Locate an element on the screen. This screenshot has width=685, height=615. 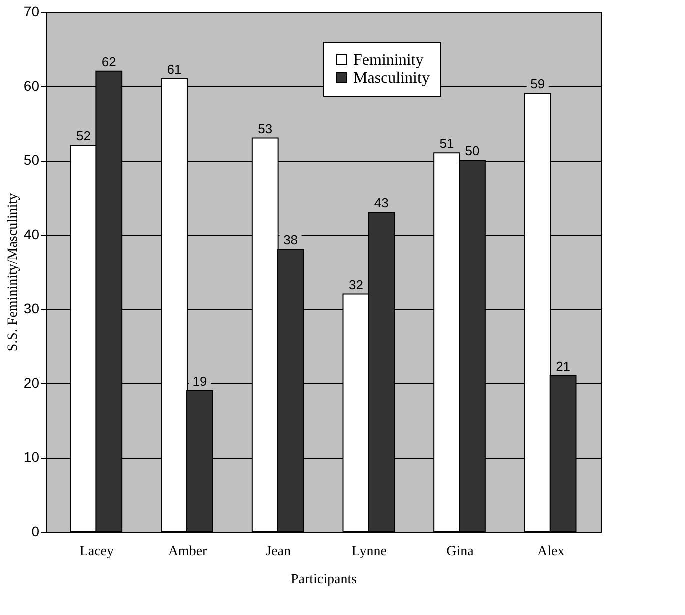
y-tick-label: 60 is located at coordinates (32, 86).